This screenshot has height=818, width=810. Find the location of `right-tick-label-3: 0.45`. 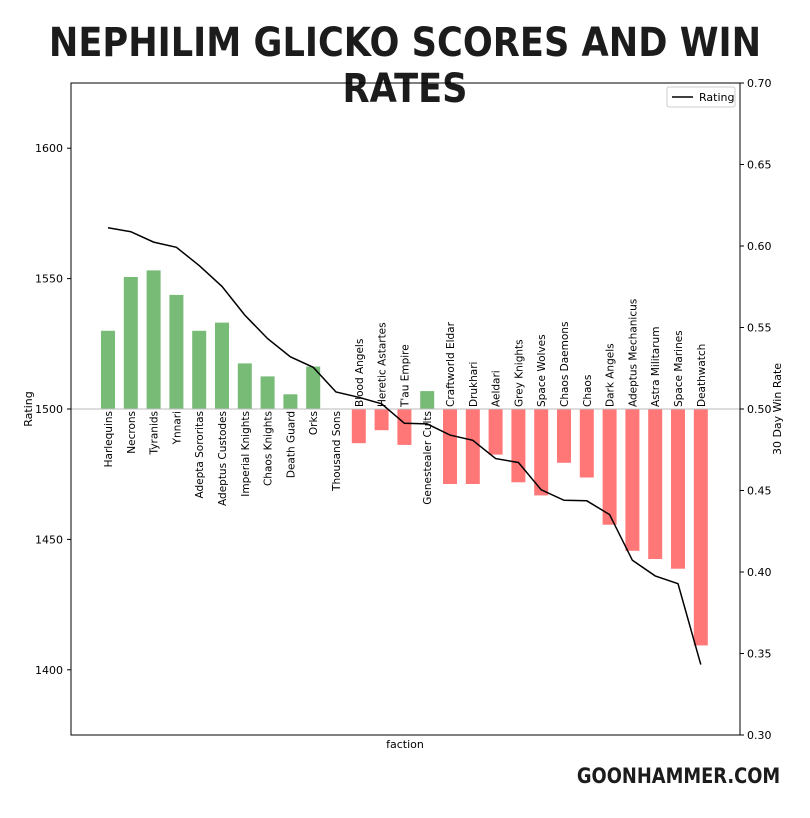

right-tick-label-3: 0.45 is located at coordinates (759, 491).